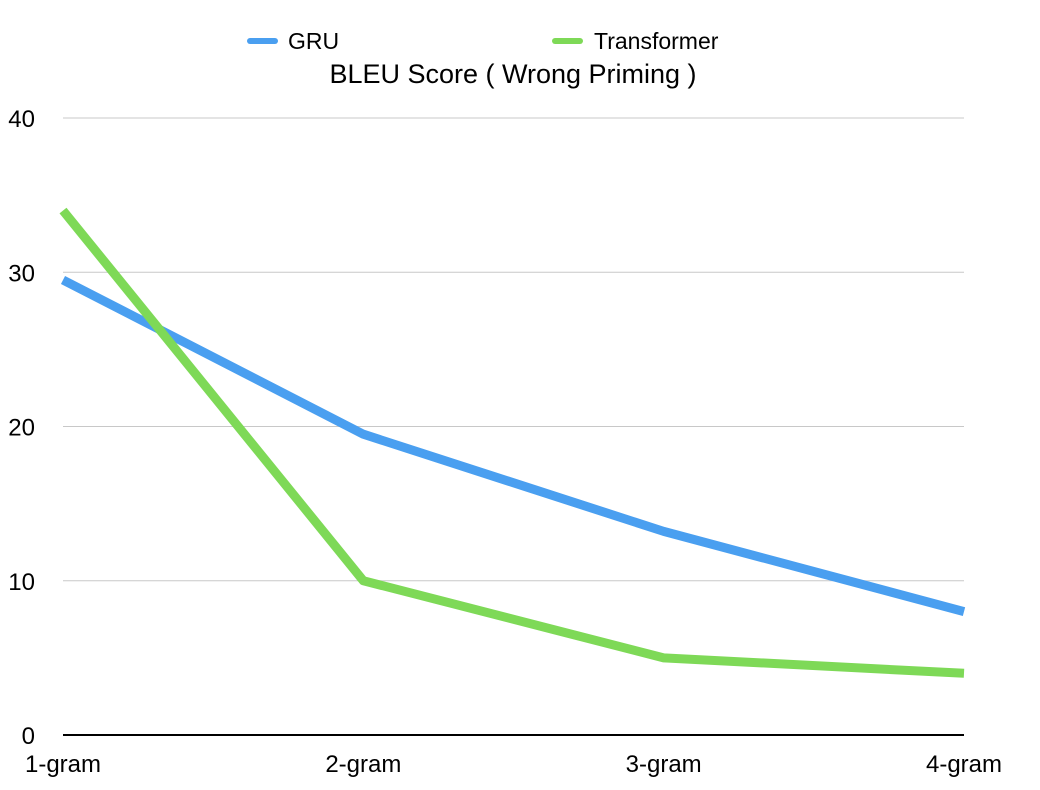 The width and height of the screenshot is (1040, 790). What do you see at coordinates (363, 764) in the screenshot?
I see `x-tick-label-2-gram: 2-gram` at bounding box center [363, 764].